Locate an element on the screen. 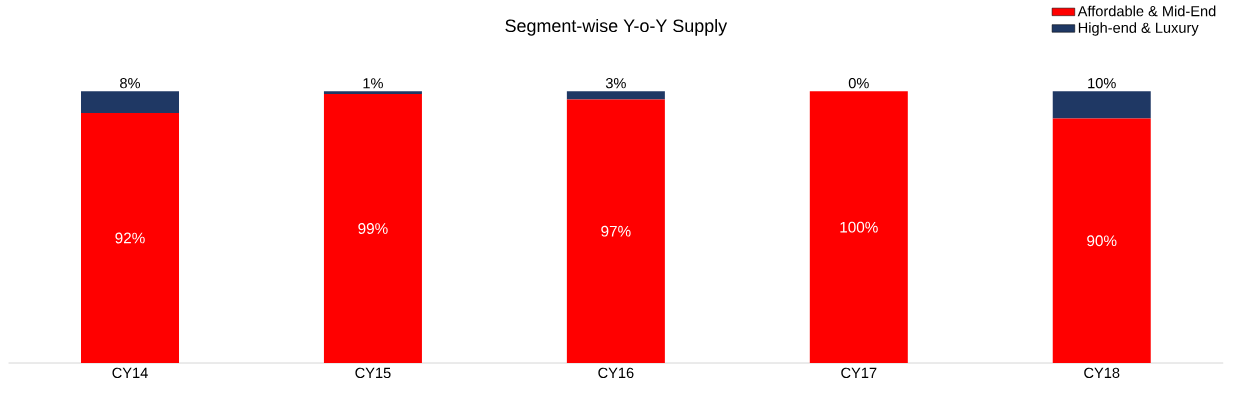 This screenshot has height=403, width=1252. data-label: 92% is located at coordinates (130, 238).